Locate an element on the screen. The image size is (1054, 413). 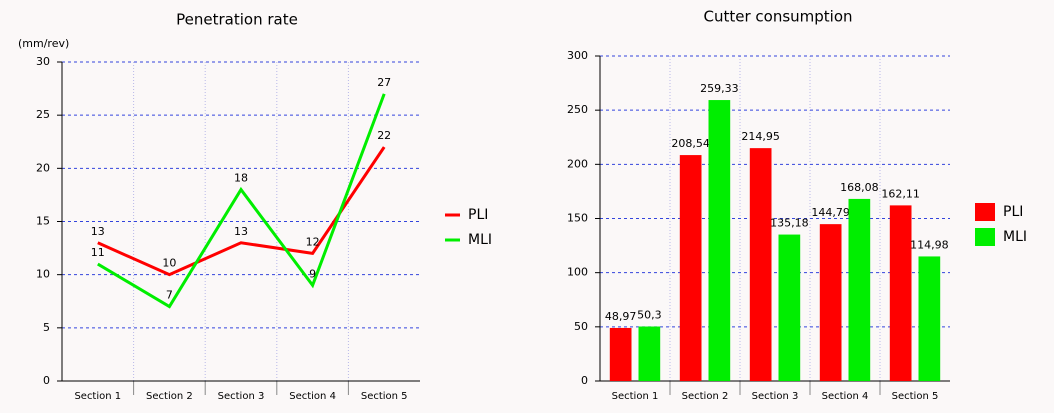
data-label: 9 is located at coordinates (312, 273).